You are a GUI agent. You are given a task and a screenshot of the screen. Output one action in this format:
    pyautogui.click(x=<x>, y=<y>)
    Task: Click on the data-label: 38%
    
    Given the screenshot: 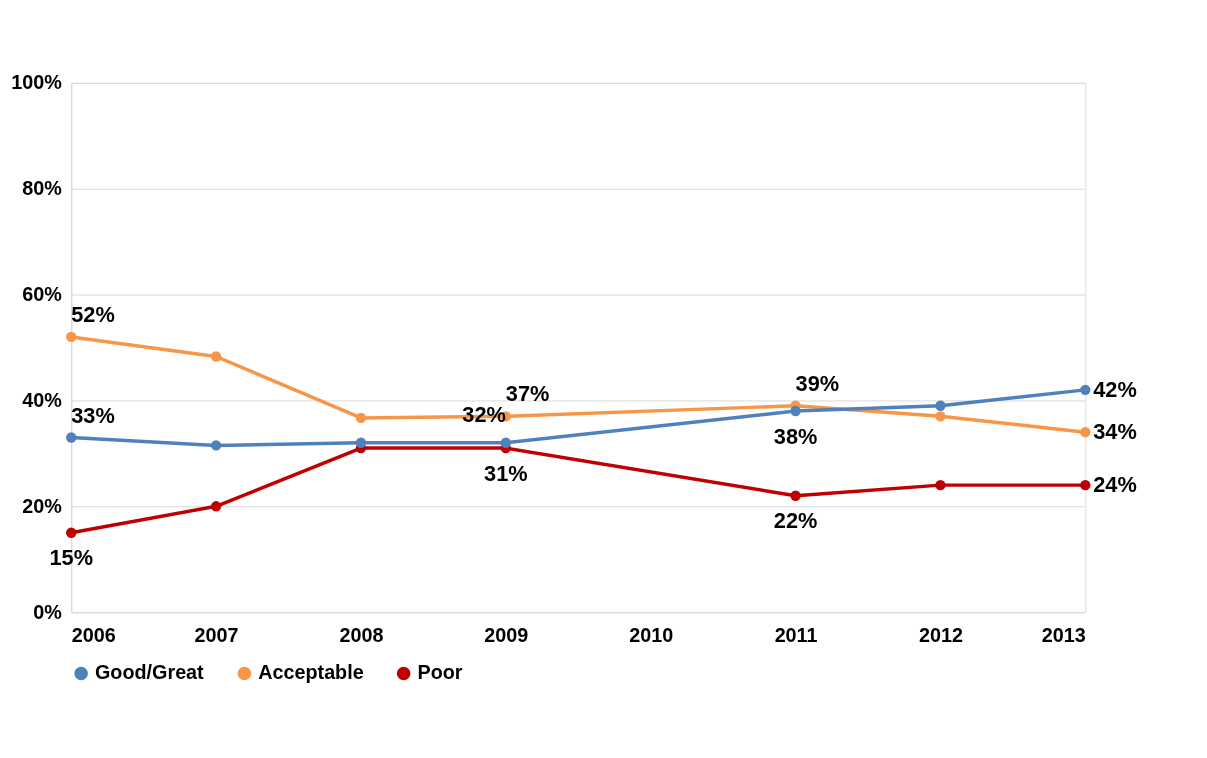 What is the action you would take?
    pyautogui.click(x=795, y=436)
    